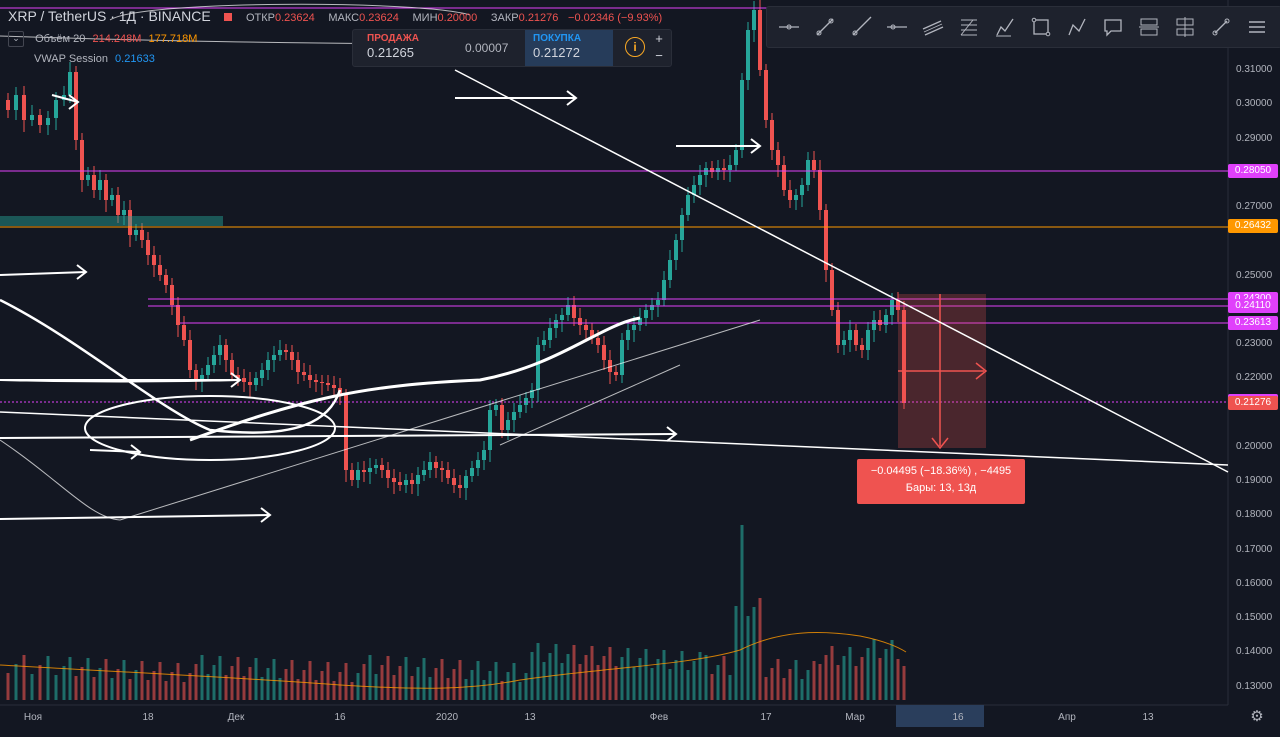  I want to click on price-tick: 0.18000, so click(1254, 515).